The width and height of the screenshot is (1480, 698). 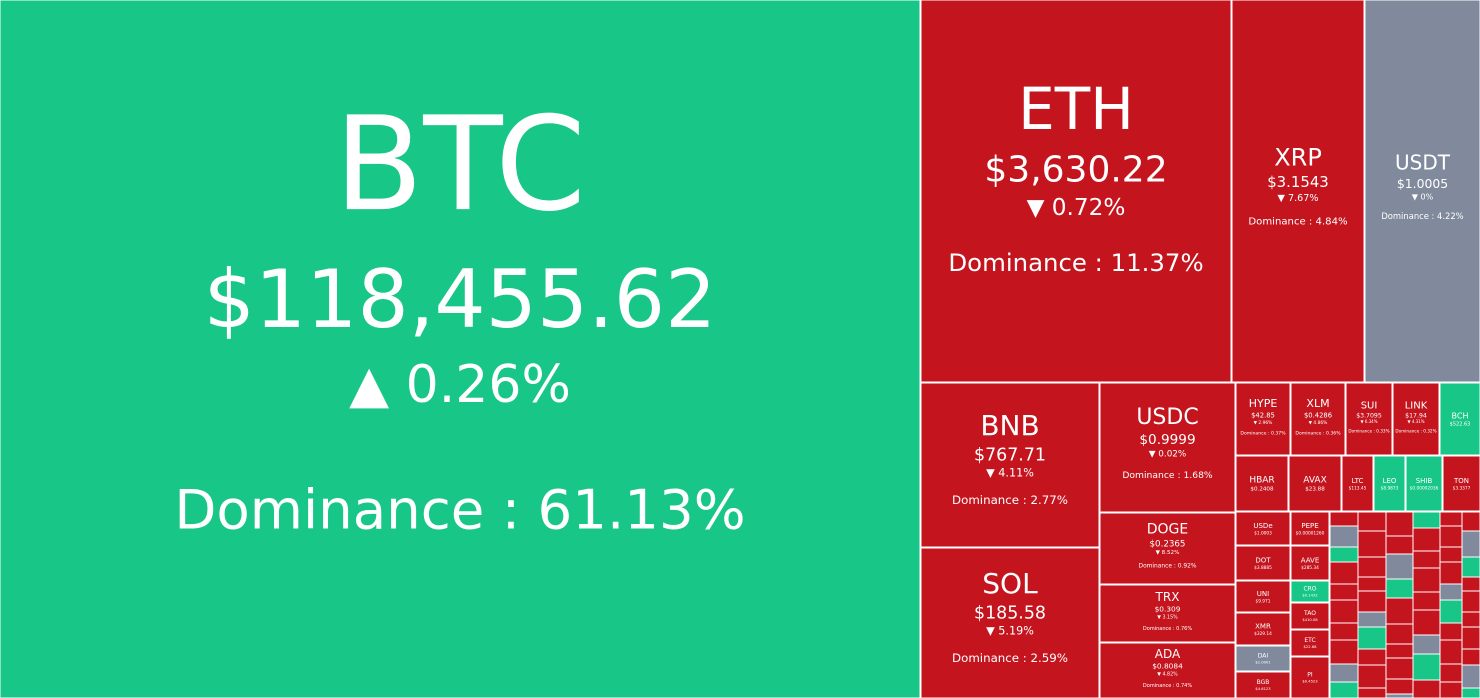 I want to click on tile-symbol: BTC, so click(x=460, y=164).